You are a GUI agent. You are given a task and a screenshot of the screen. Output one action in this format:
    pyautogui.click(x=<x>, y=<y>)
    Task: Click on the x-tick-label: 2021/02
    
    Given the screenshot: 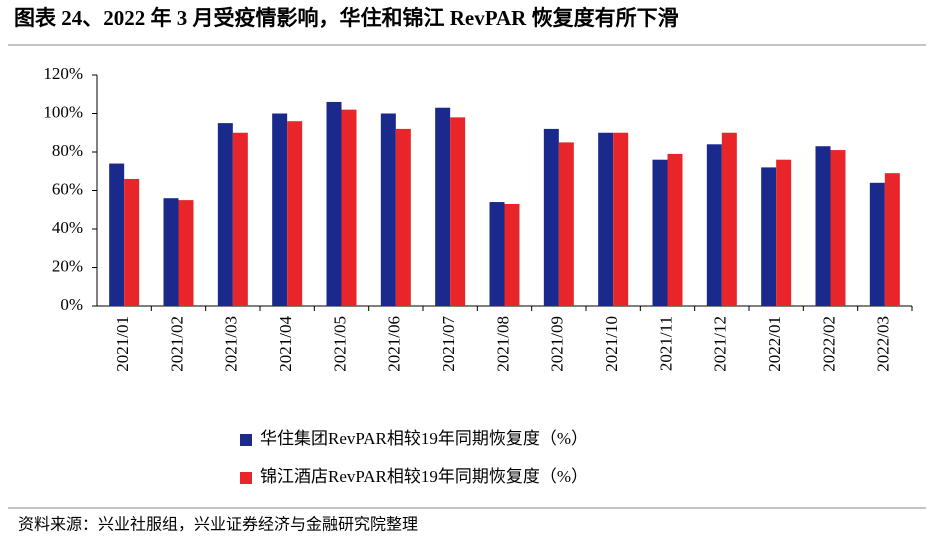 What is the action you would take?
    pyautogui.click(x=176, y=344)
    